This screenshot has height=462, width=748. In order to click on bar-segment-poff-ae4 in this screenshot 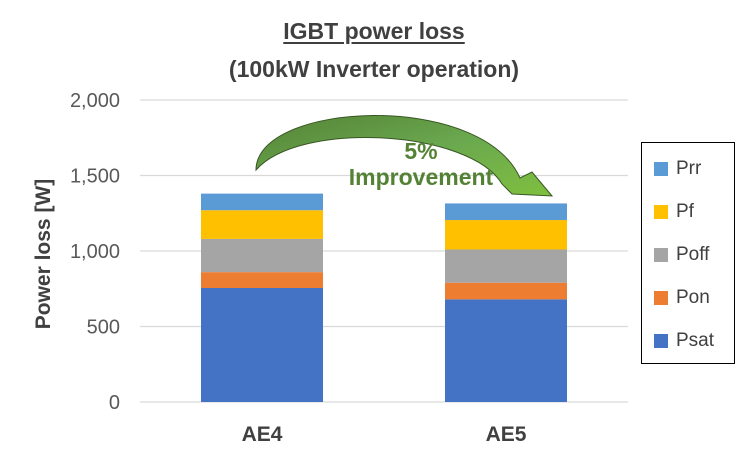, I will do `click(262, 255)`.